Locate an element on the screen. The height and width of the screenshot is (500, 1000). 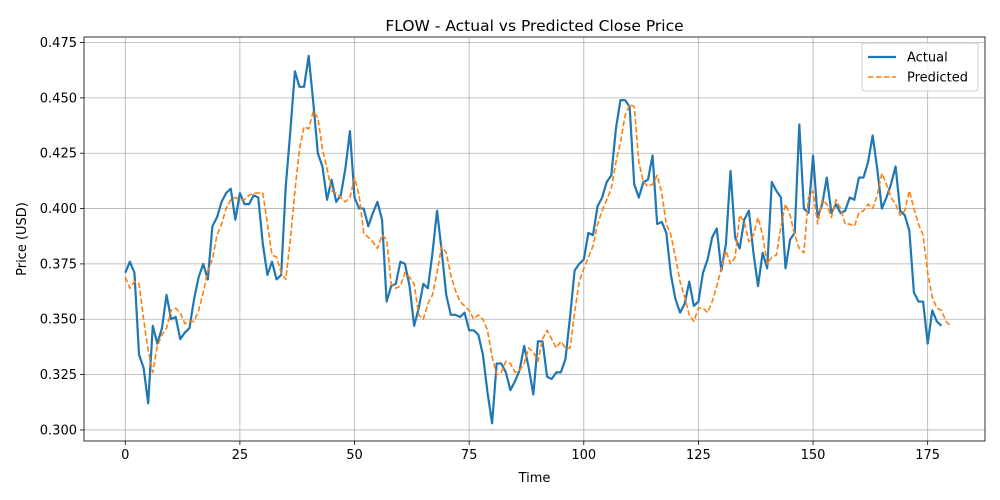
x-tick-label: 25 is located at coordinates (240, 455).